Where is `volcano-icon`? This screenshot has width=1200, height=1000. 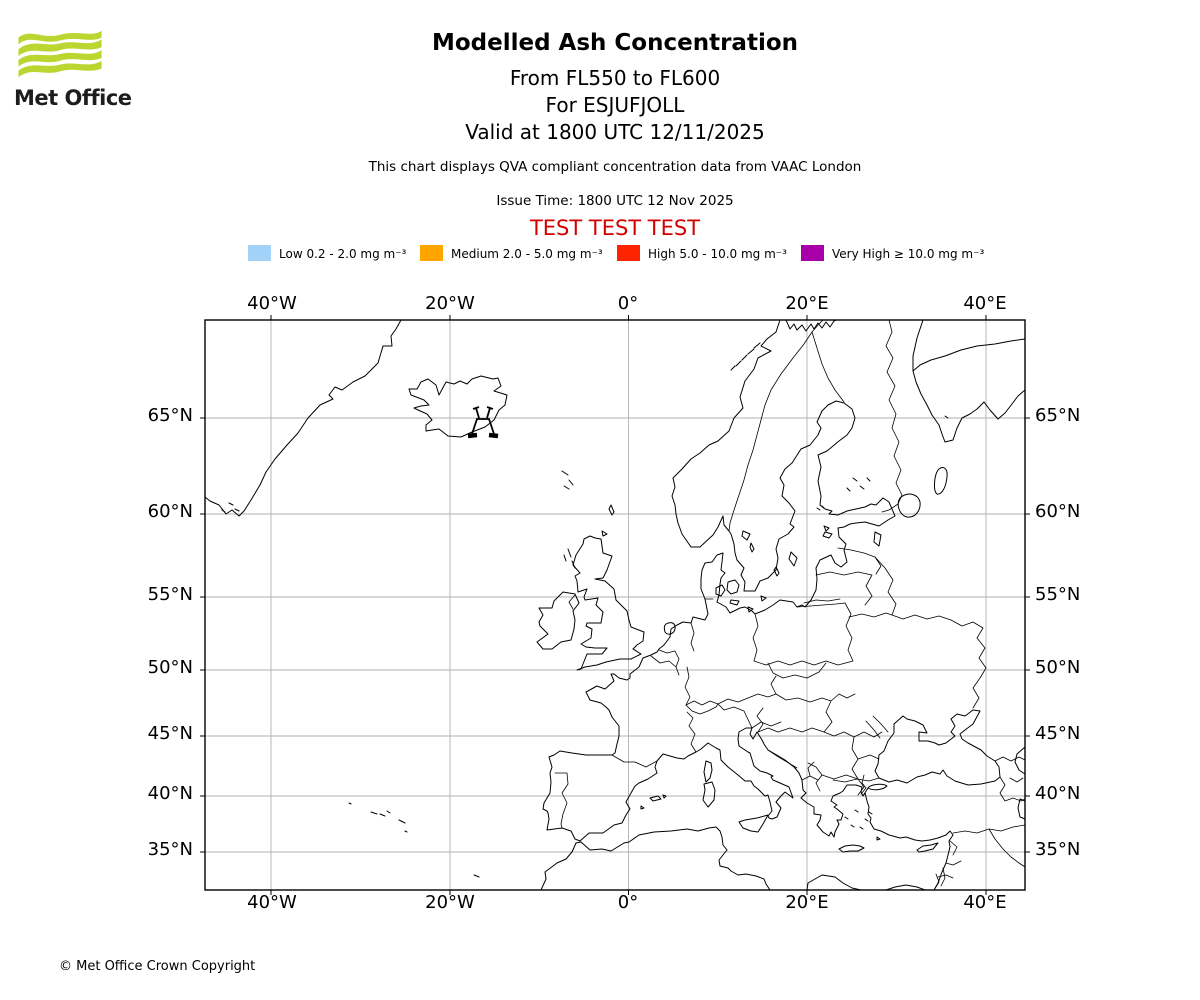 volcano-icon is located at coordinates (483, 422).